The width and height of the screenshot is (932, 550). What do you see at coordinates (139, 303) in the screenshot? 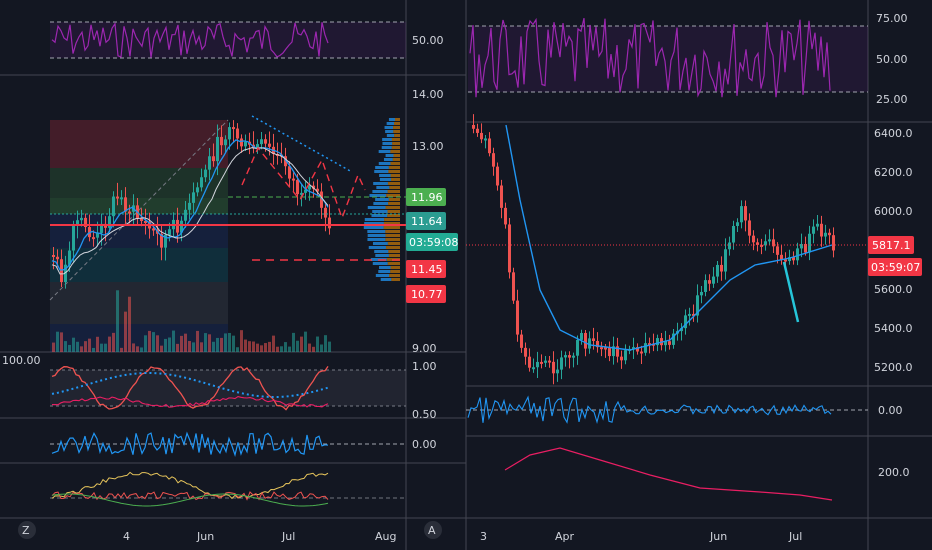
I see `fib-zone` at bounding box center [139, 303].